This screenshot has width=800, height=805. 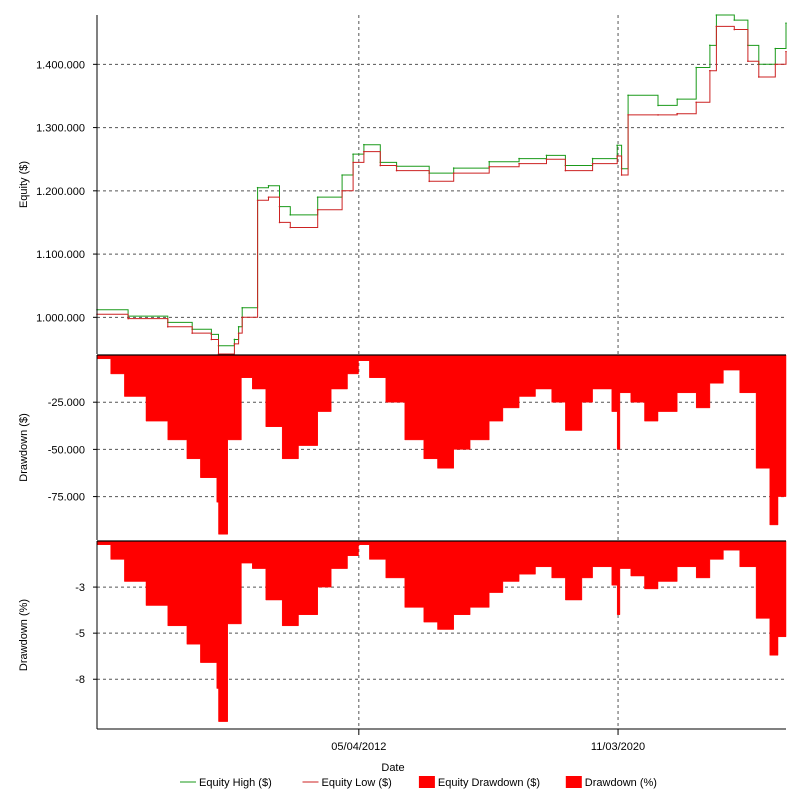 I want to click on y-tick-label: 1.000.000, so click(x=60, y=318).